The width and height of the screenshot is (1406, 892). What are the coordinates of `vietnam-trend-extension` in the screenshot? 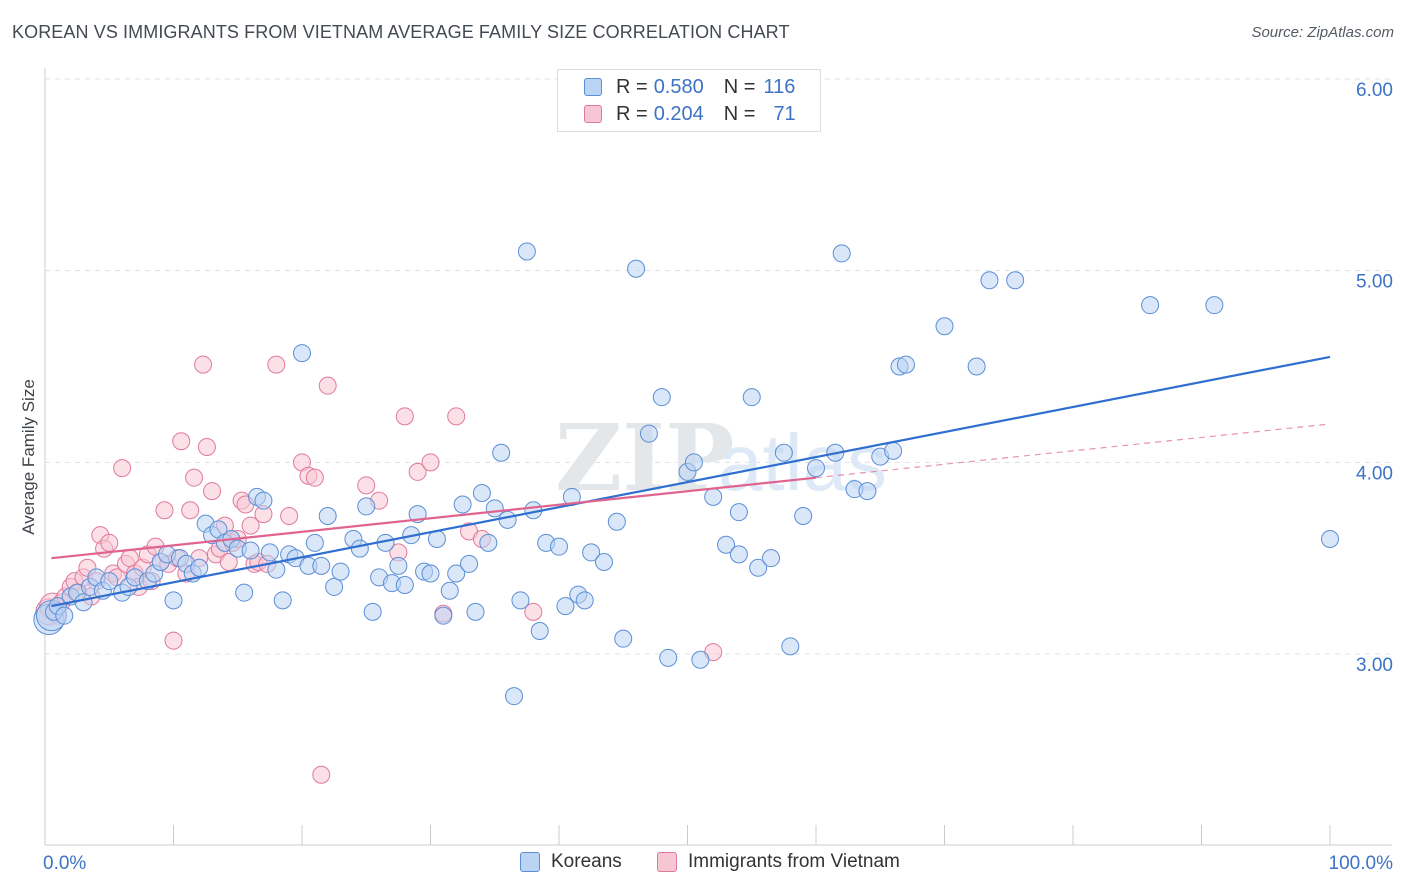 It's located at (1073, 451).